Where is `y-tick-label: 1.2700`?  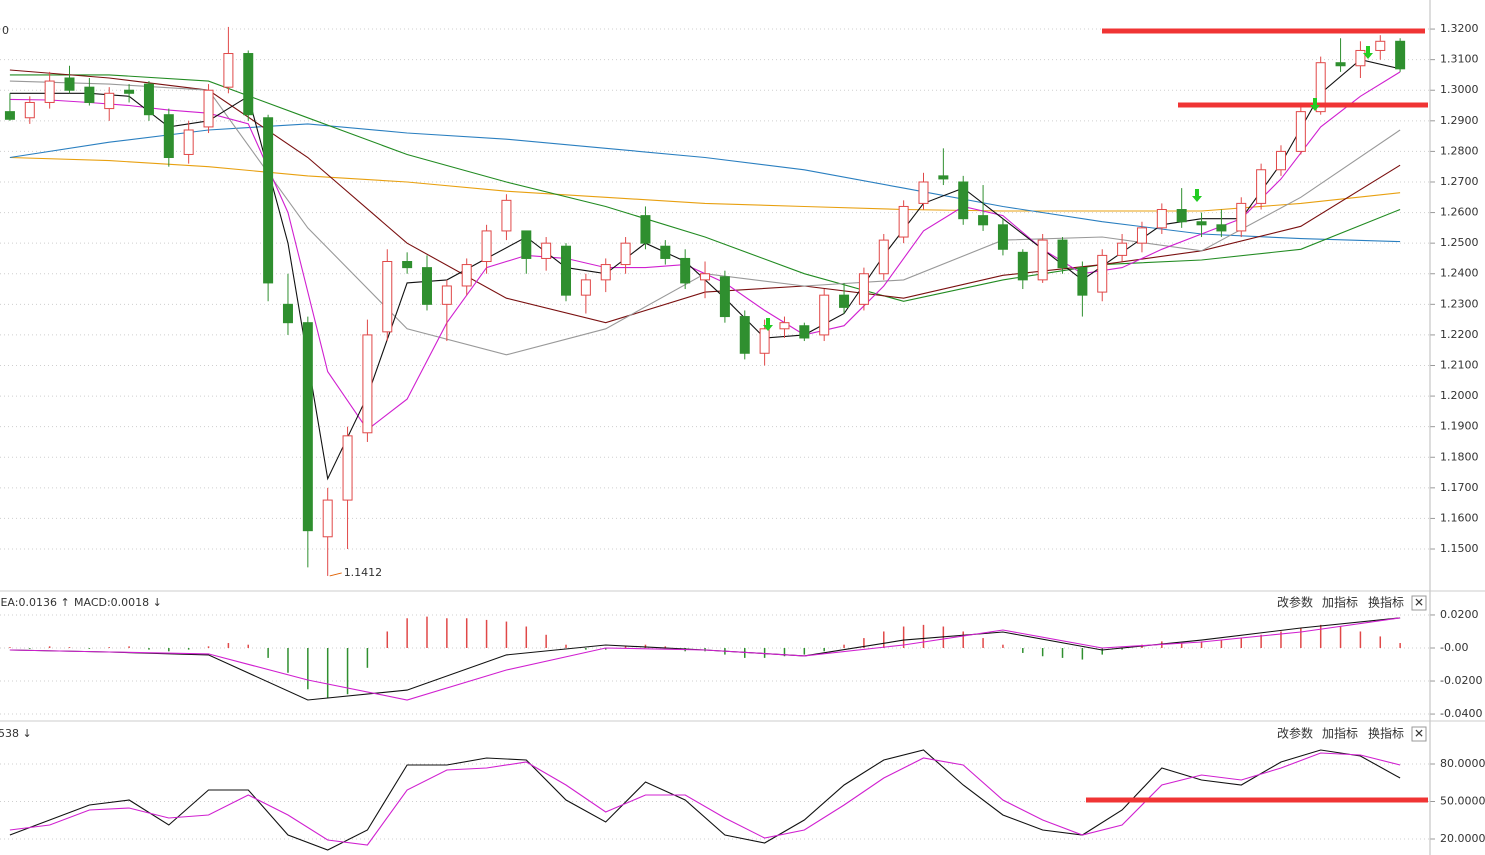
y-tick-label: 1.2700 is located at coordinates (1459, 181).